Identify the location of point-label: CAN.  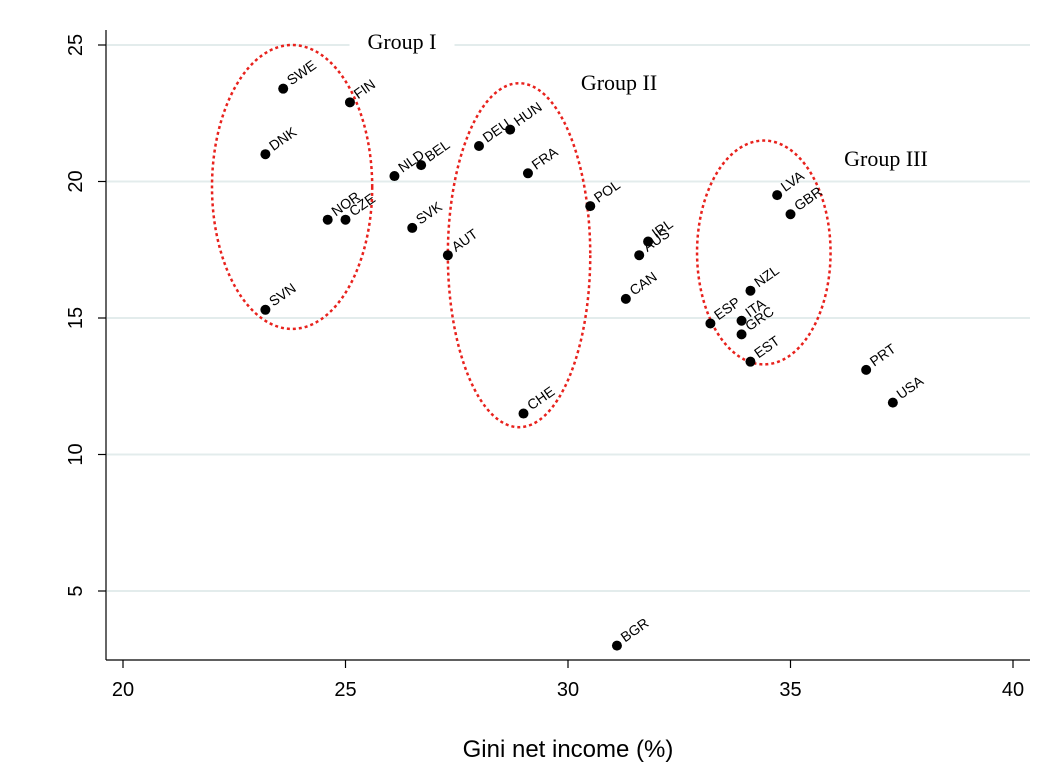
(642, 283).